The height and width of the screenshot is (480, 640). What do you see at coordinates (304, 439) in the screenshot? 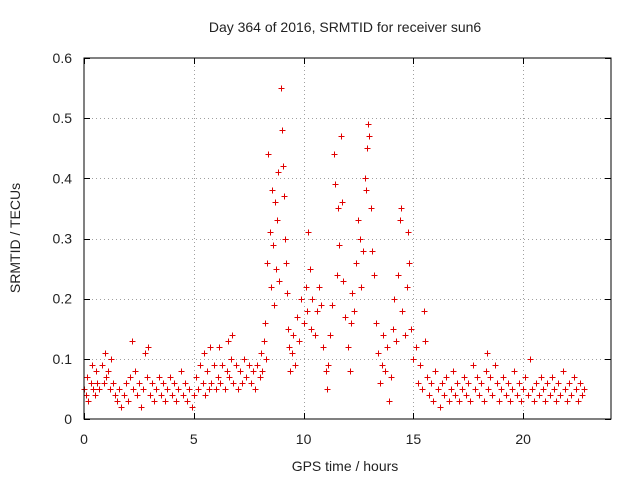
I see `x-tick-label: 10` at bounding box center [304, 439].